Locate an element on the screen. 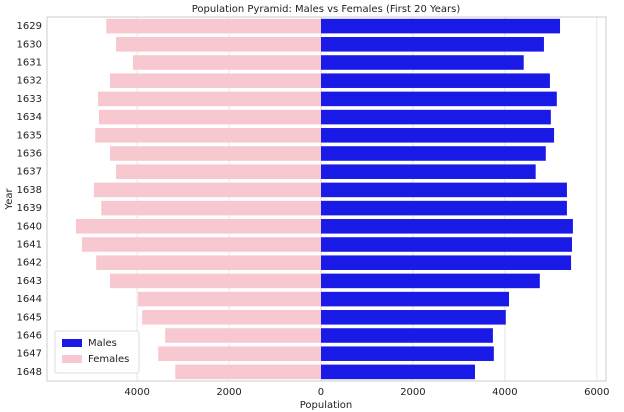  x-tick-label: 0 is located at coordinates (321, 392).